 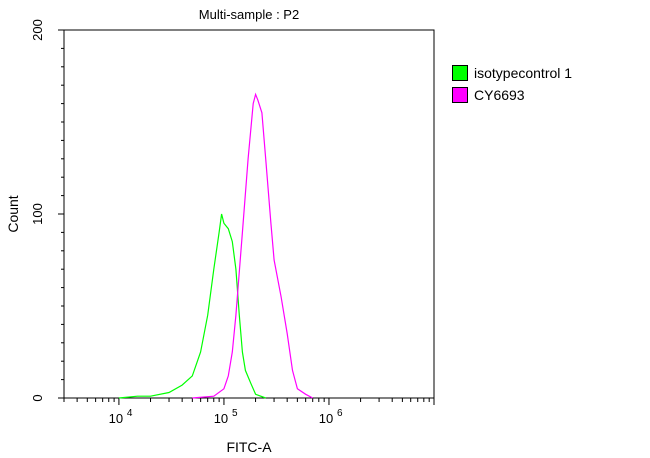 What do you see at coordinates (249, 412) in the screenshot?
I see `x-axis: 10 4 10 5 10 6` at bounding box center [249, 412].